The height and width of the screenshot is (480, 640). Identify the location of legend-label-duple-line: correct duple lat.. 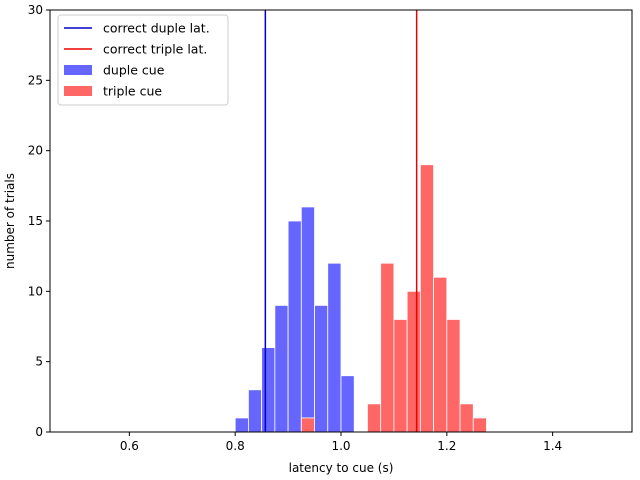
(156, 28).